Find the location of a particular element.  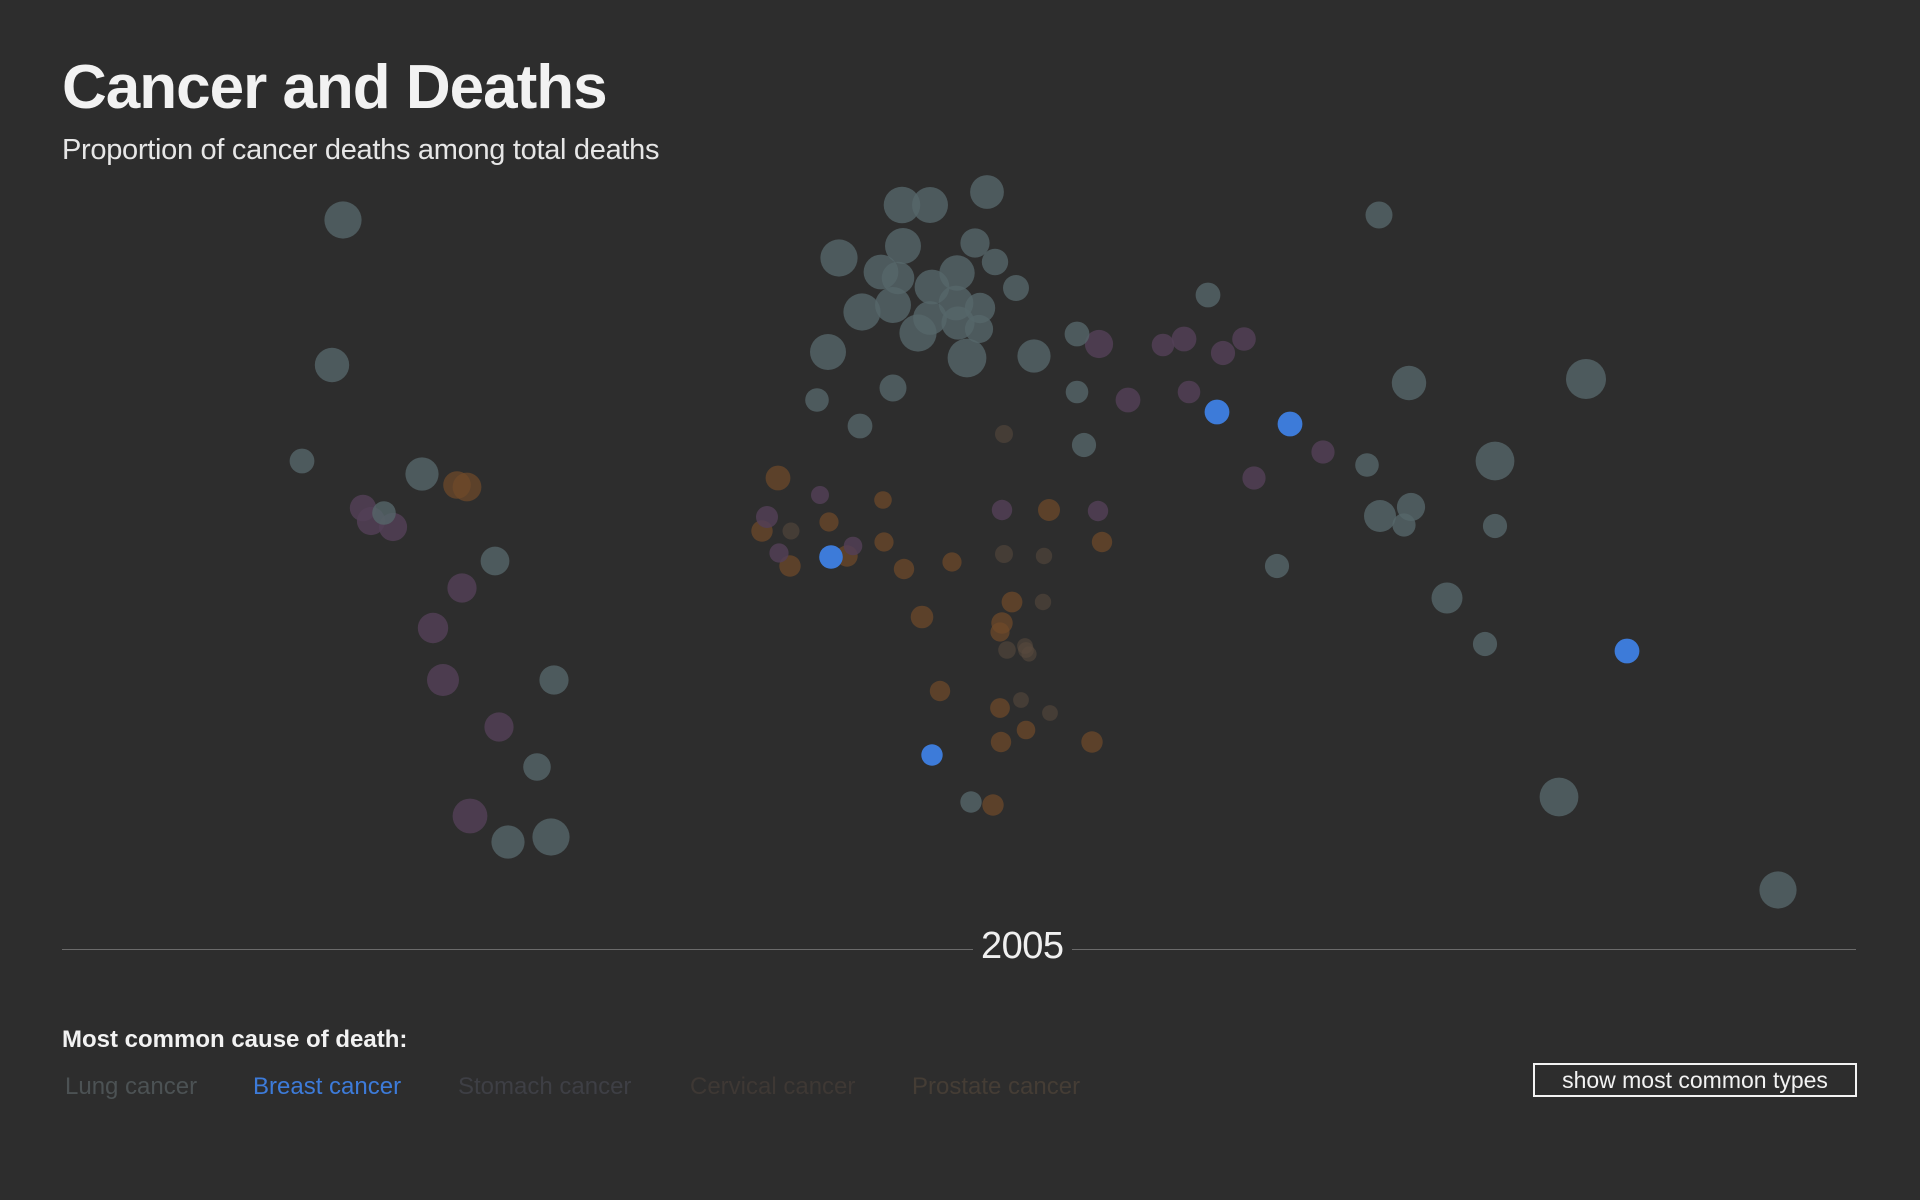

legend-item-lung-cancer: Lung cancer is located at coordinates (131, 1086).